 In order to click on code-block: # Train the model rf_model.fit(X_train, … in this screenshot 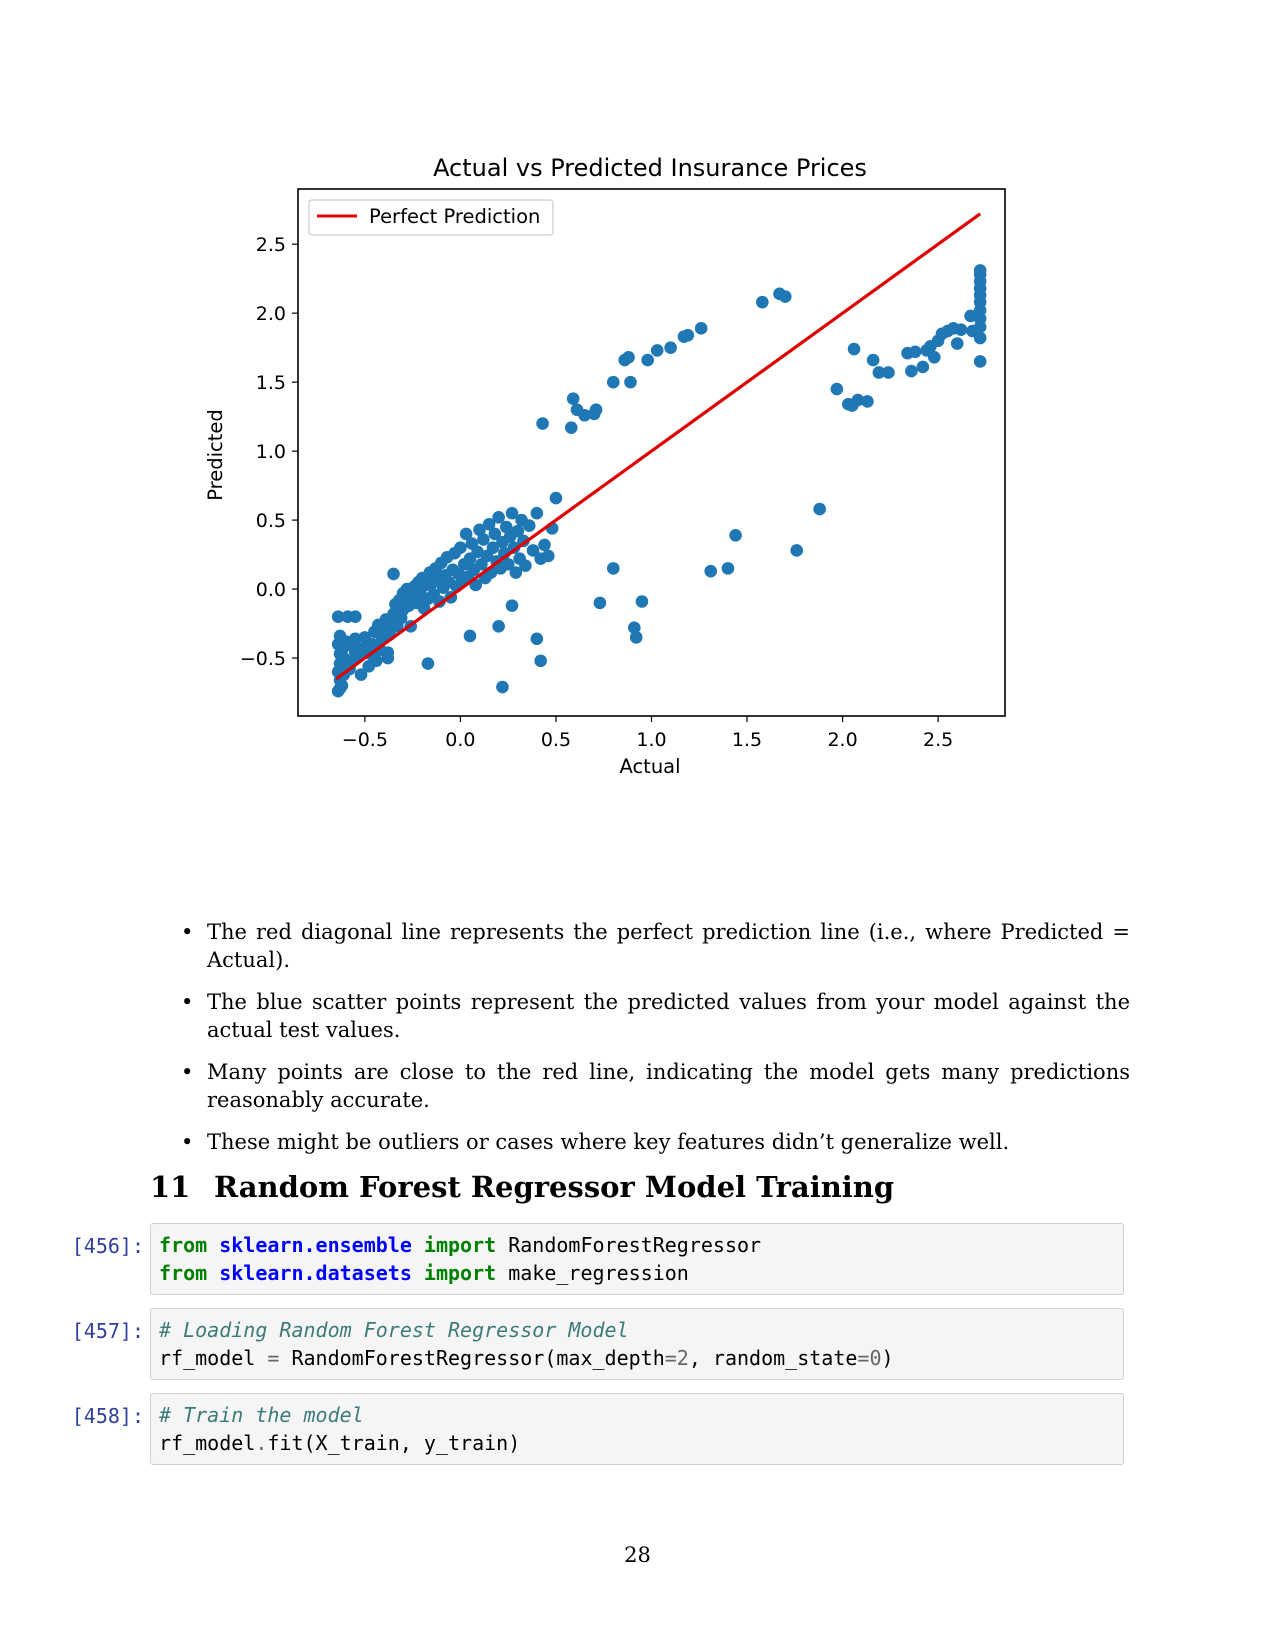, I will do `click(637, 1429)`.